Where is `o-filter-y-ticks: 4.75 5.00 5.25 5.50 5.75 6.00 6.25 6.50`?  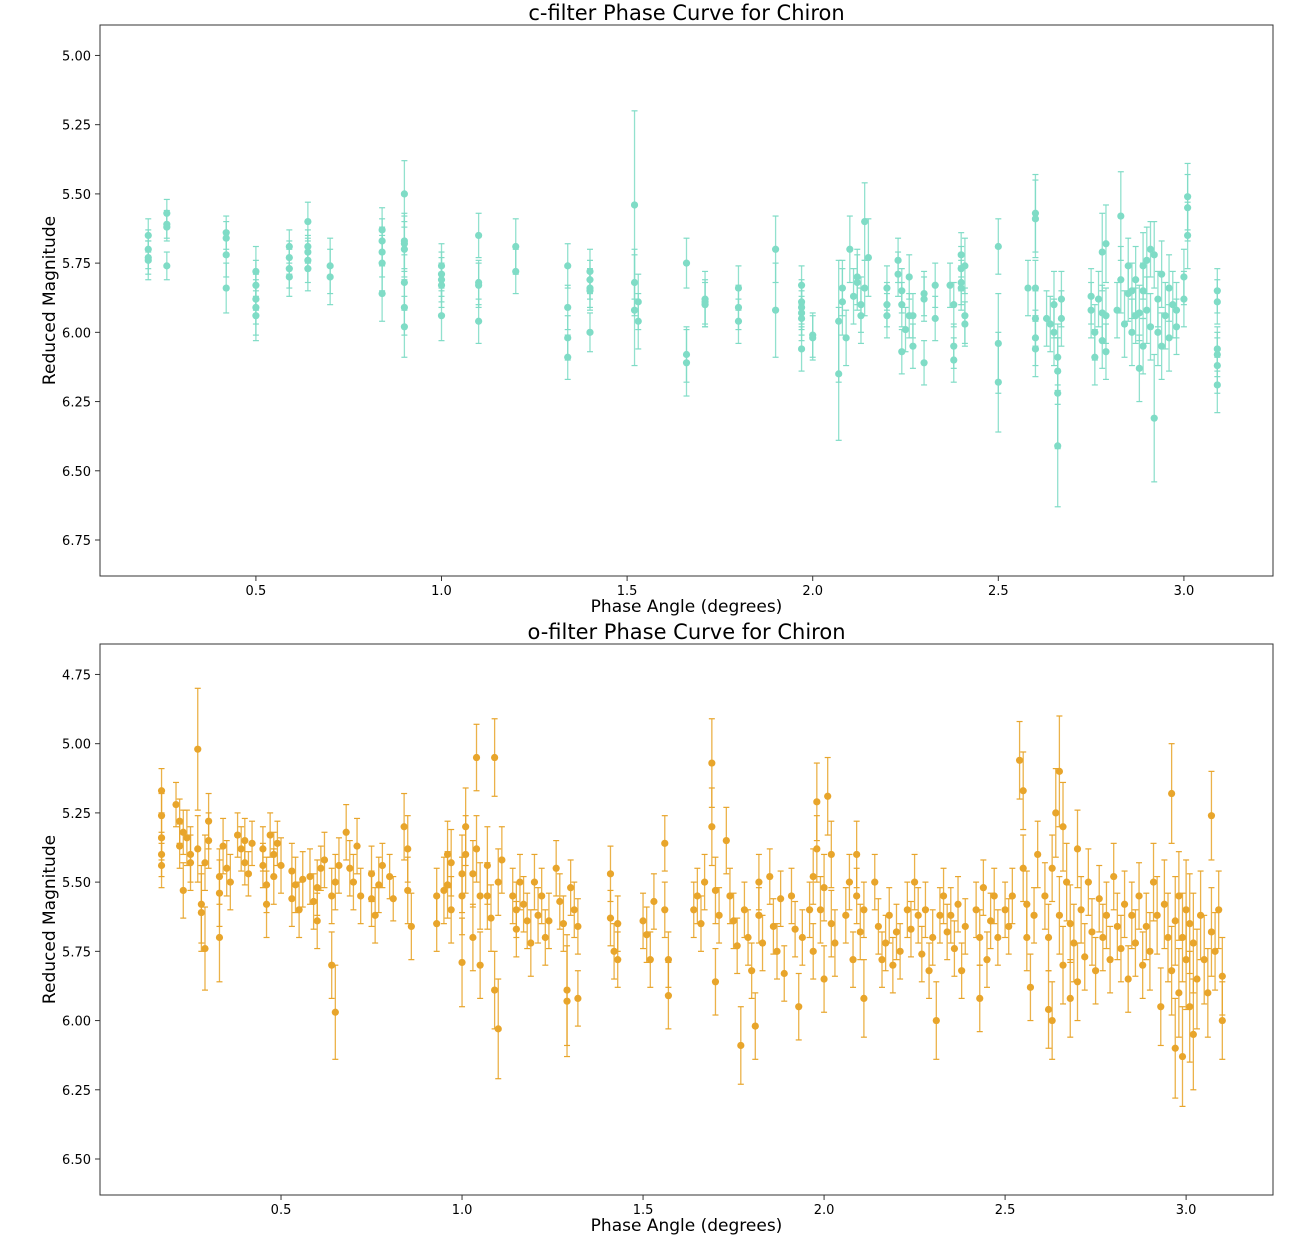
o-filter-y-ticks: 4.75 5.00 5.25 5.50 5.75 6.00 6.25 6.50 is located at coordinates (81, 918).